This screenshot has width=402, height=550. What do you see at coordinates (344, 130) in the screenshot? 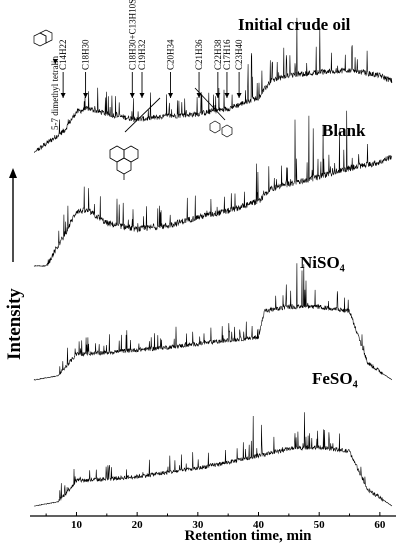
I see `trace-label-blank: Blank` at bounding box center [344, 130].